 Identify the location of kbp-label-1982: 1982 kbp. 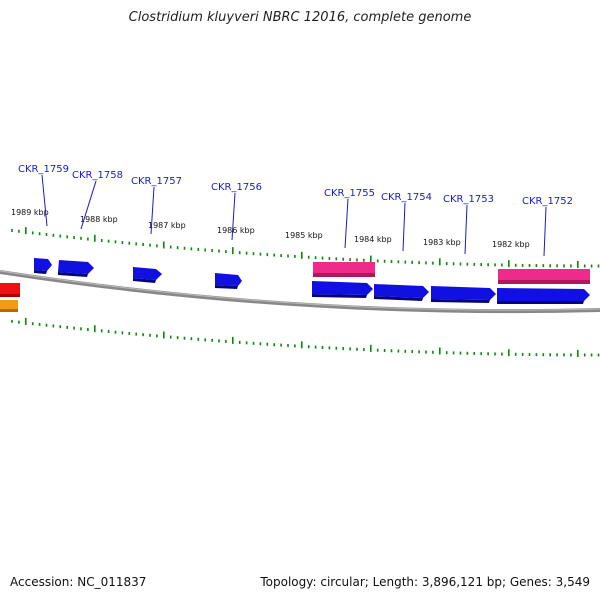
(511, 244).